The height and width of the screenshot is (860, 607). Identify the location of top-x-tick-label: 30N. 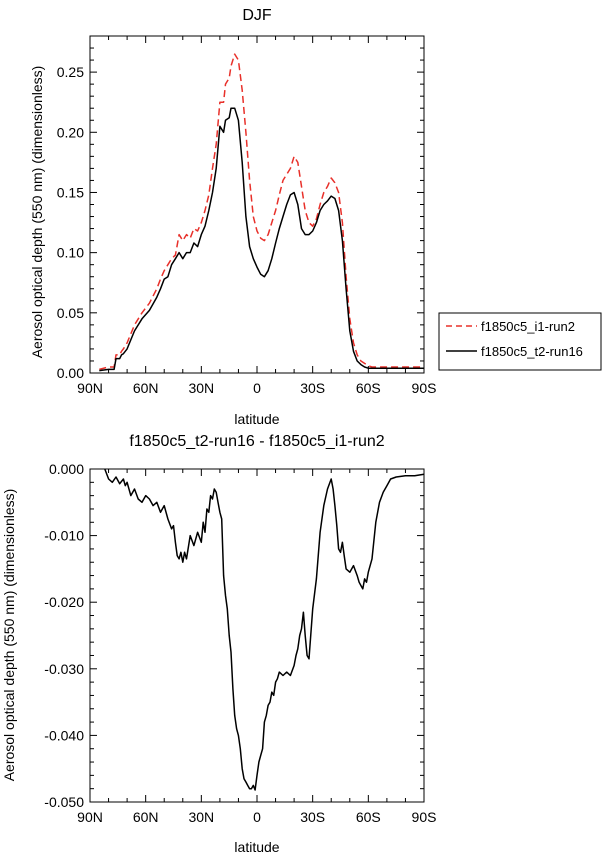
(201, 388).